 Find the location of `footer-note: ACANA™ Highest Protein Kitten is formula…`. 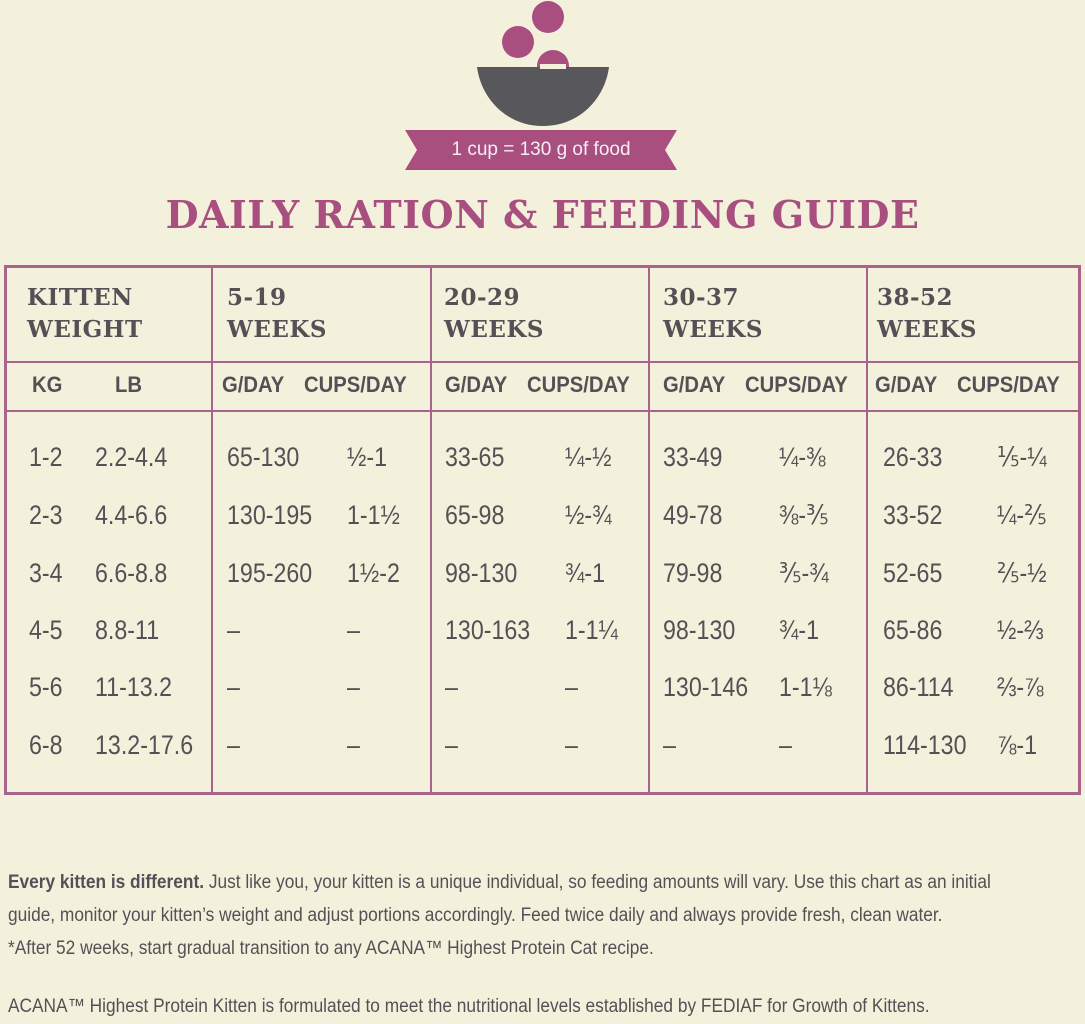

footer-note: ACANA™ Highest Protein Kitten is formula… is located at coordinates (543, 1006).